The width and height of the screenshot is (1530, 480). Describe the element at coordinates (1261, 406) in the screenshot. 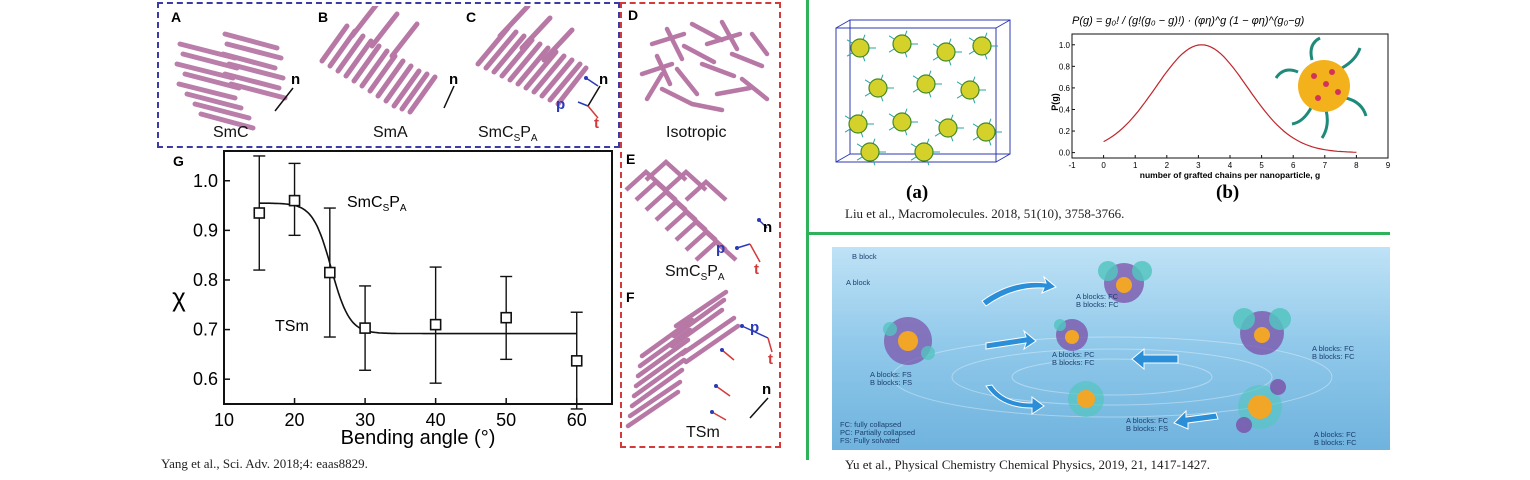

I see `micelle-bottom-right` at that location.